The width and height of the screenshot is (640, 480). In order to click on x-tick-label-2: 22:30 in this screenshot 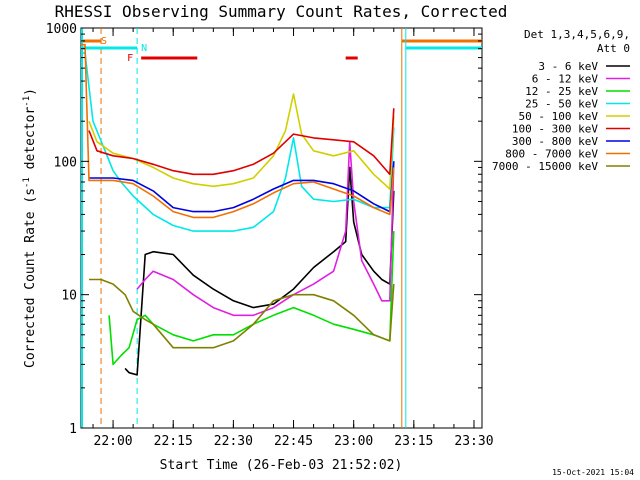, I will do `click(233, 441)`.